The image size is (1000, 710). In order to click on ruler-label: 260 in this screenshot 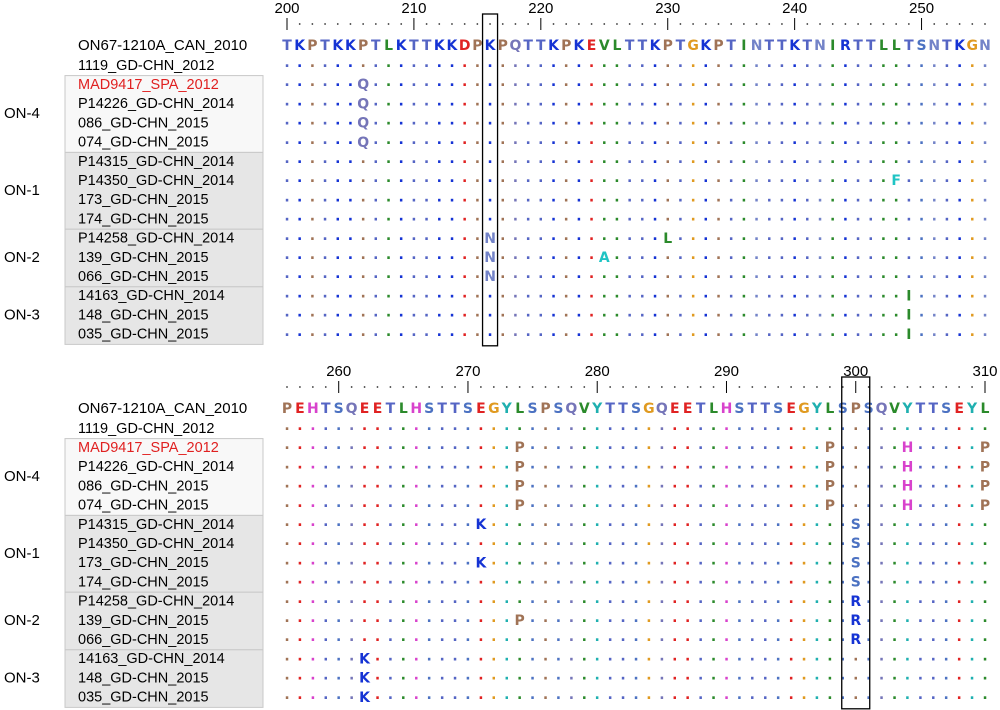, I will do `click(338, 371)`.